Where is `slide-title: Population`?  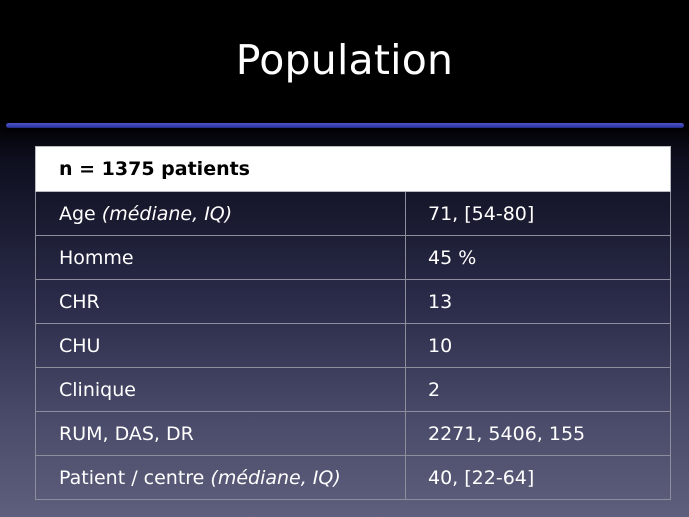
slide-title: Population is located at coordinates (344, 60).